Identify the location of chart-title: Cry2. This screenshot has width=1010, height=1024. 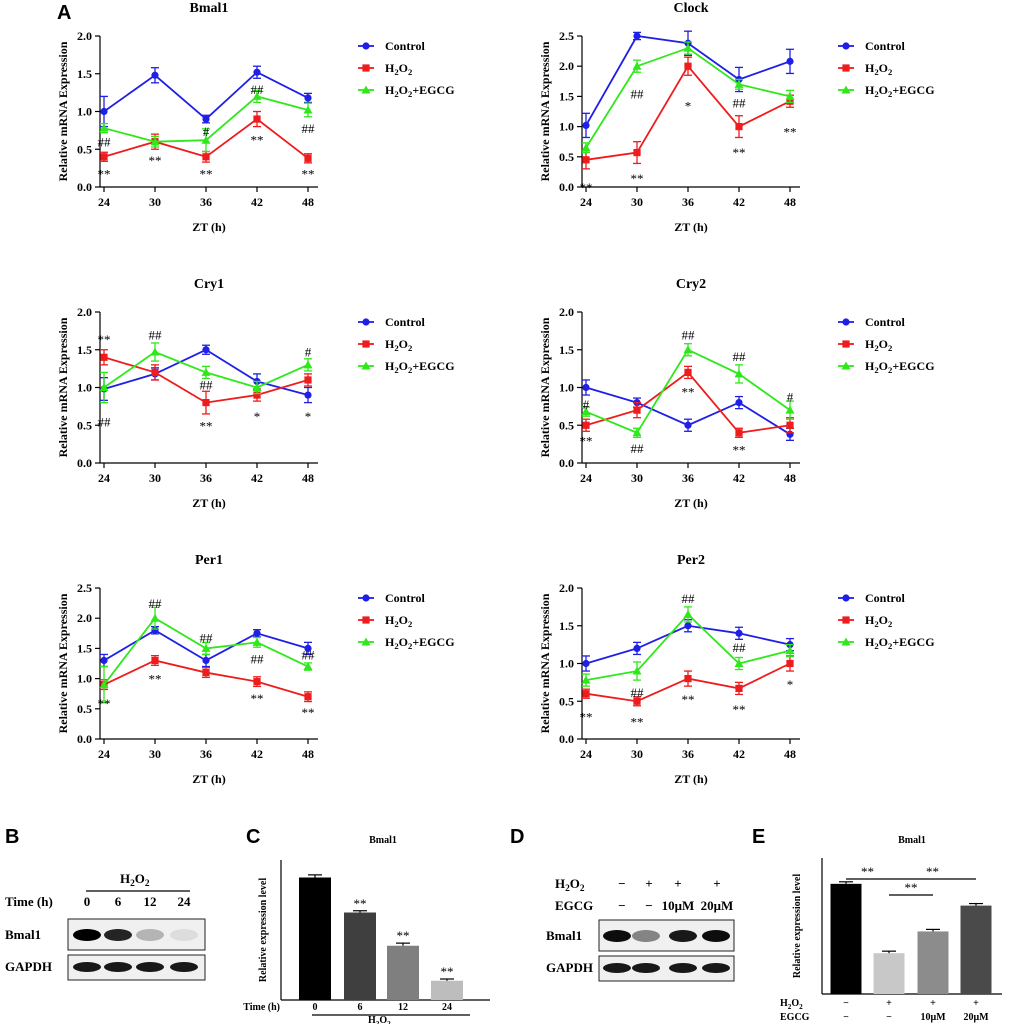
(691, 284).